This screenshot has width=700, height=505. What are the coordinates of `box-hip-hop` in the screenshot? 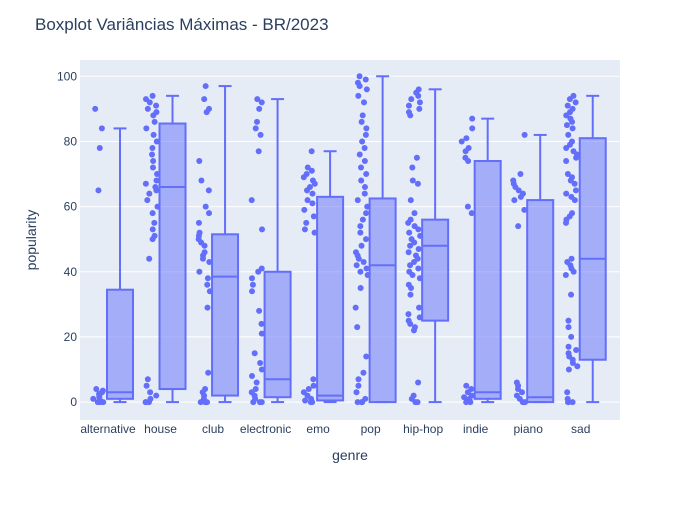 It's located at (427, 246).